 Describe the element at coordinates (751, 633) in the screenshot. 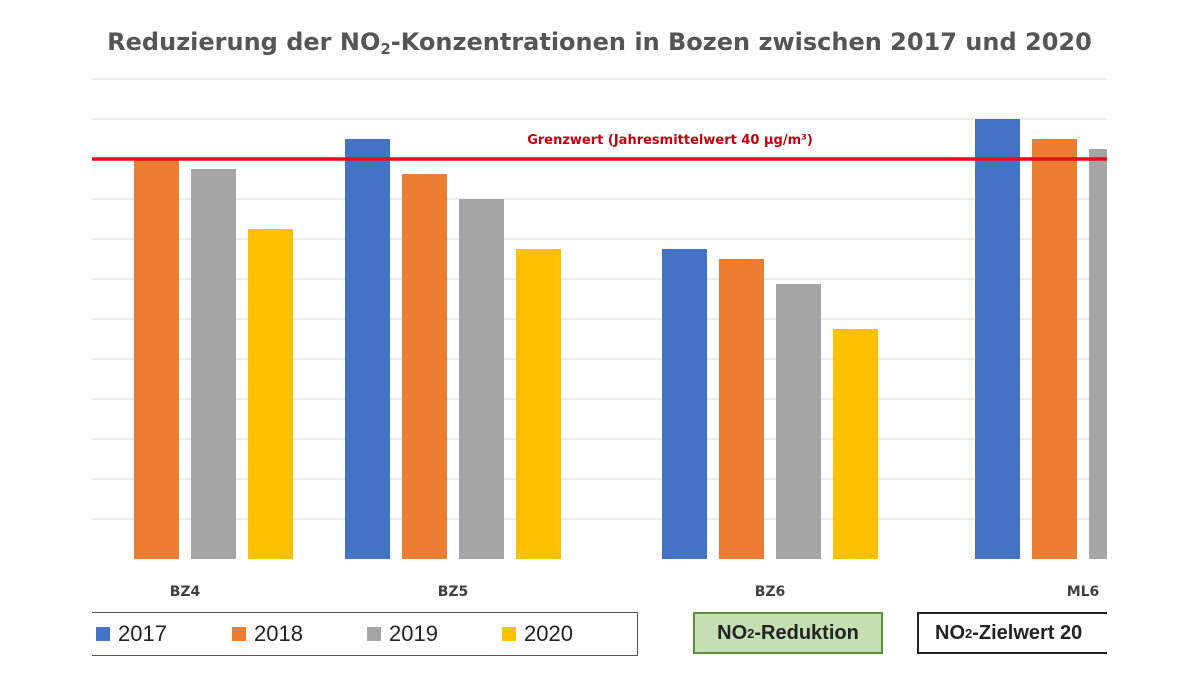

I see `reduction-subscript: 2` at that location.